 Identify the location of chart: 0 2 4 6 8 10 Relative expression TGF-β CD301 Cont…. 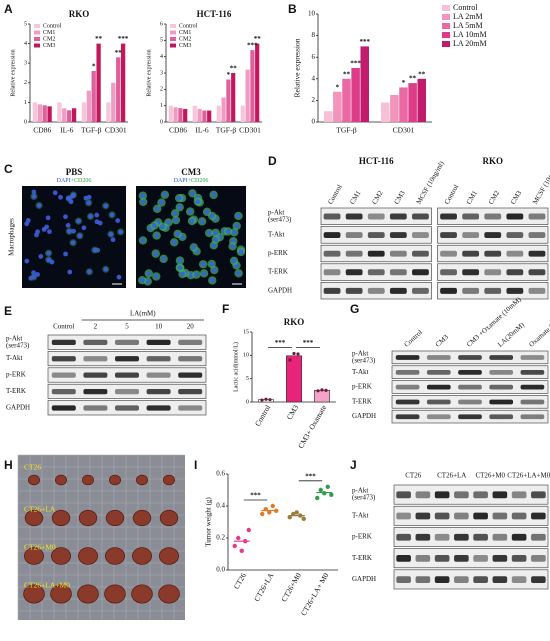
(390, 69).